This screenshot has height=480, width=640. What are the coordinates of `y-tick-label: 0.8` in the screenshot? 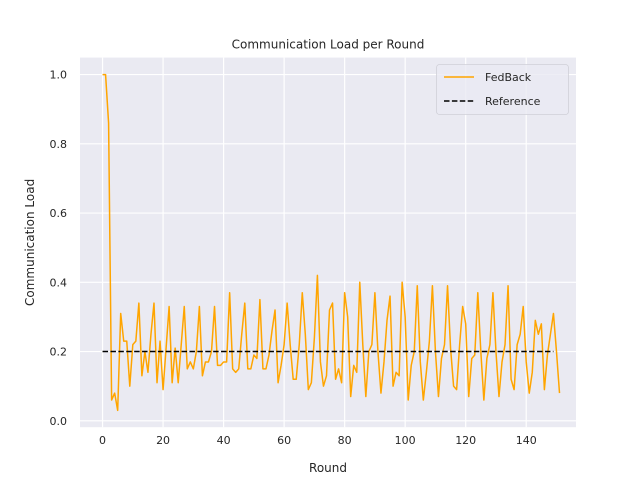 It's located at (59, 144).